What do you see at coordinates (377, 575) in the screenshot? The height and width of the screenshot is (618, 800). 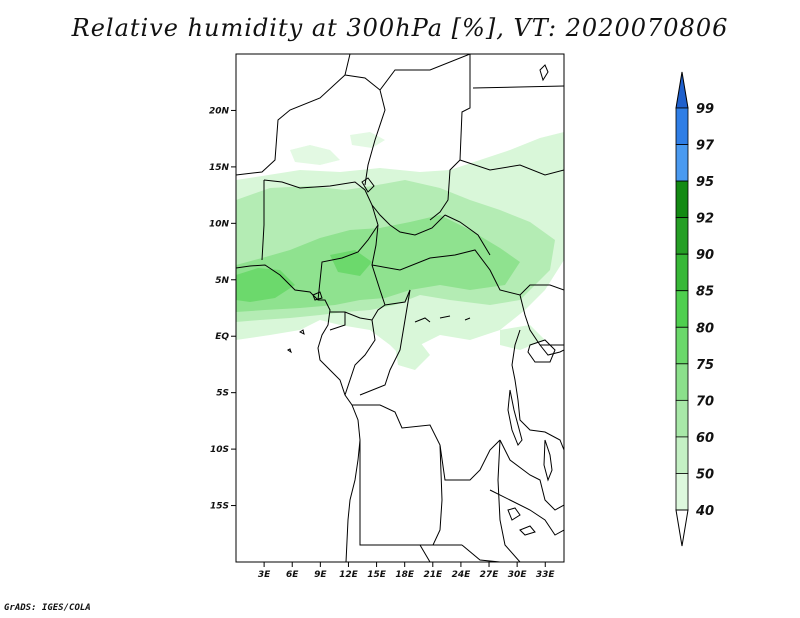 I see `lon-tick-label: 15E` at bounding box center [377, 575].